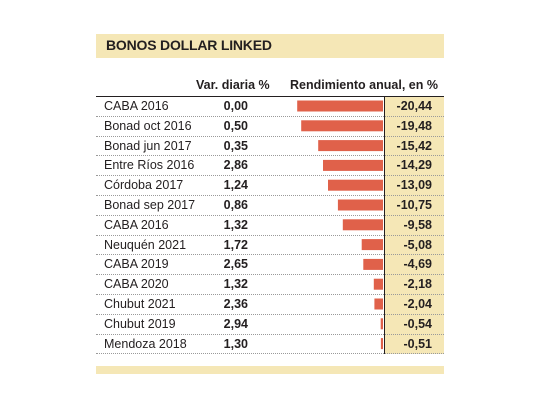 Image resolution: width=540 pixels, height=405 pixels. What do you see at coordinates (144, 185) in the screenshot?
I see `row-bond-name: Córdoba 2017` at bounding box center [144, 185].